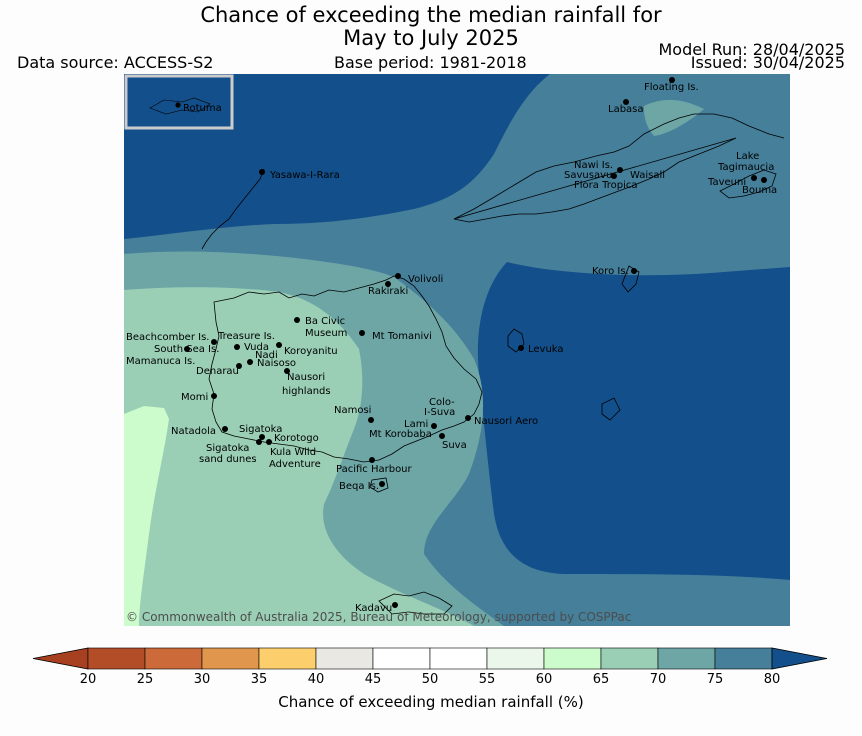  Describe the element at coordinates (415, 603) in the screenshot. I see `kadavu-coast` at that location.